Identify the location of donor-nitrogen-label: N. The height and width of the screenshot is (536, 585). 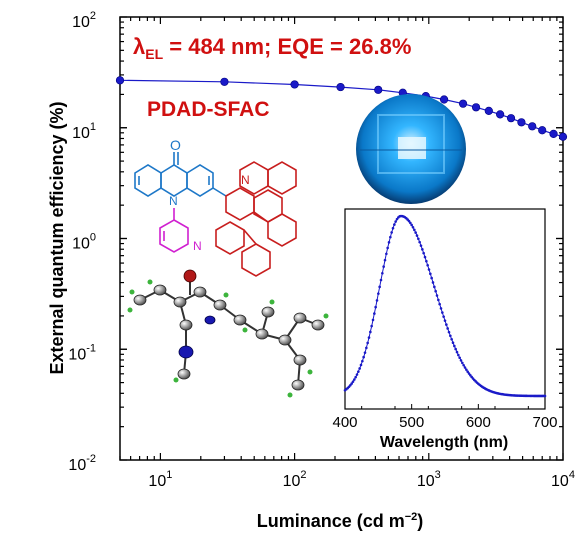
(245, 180).